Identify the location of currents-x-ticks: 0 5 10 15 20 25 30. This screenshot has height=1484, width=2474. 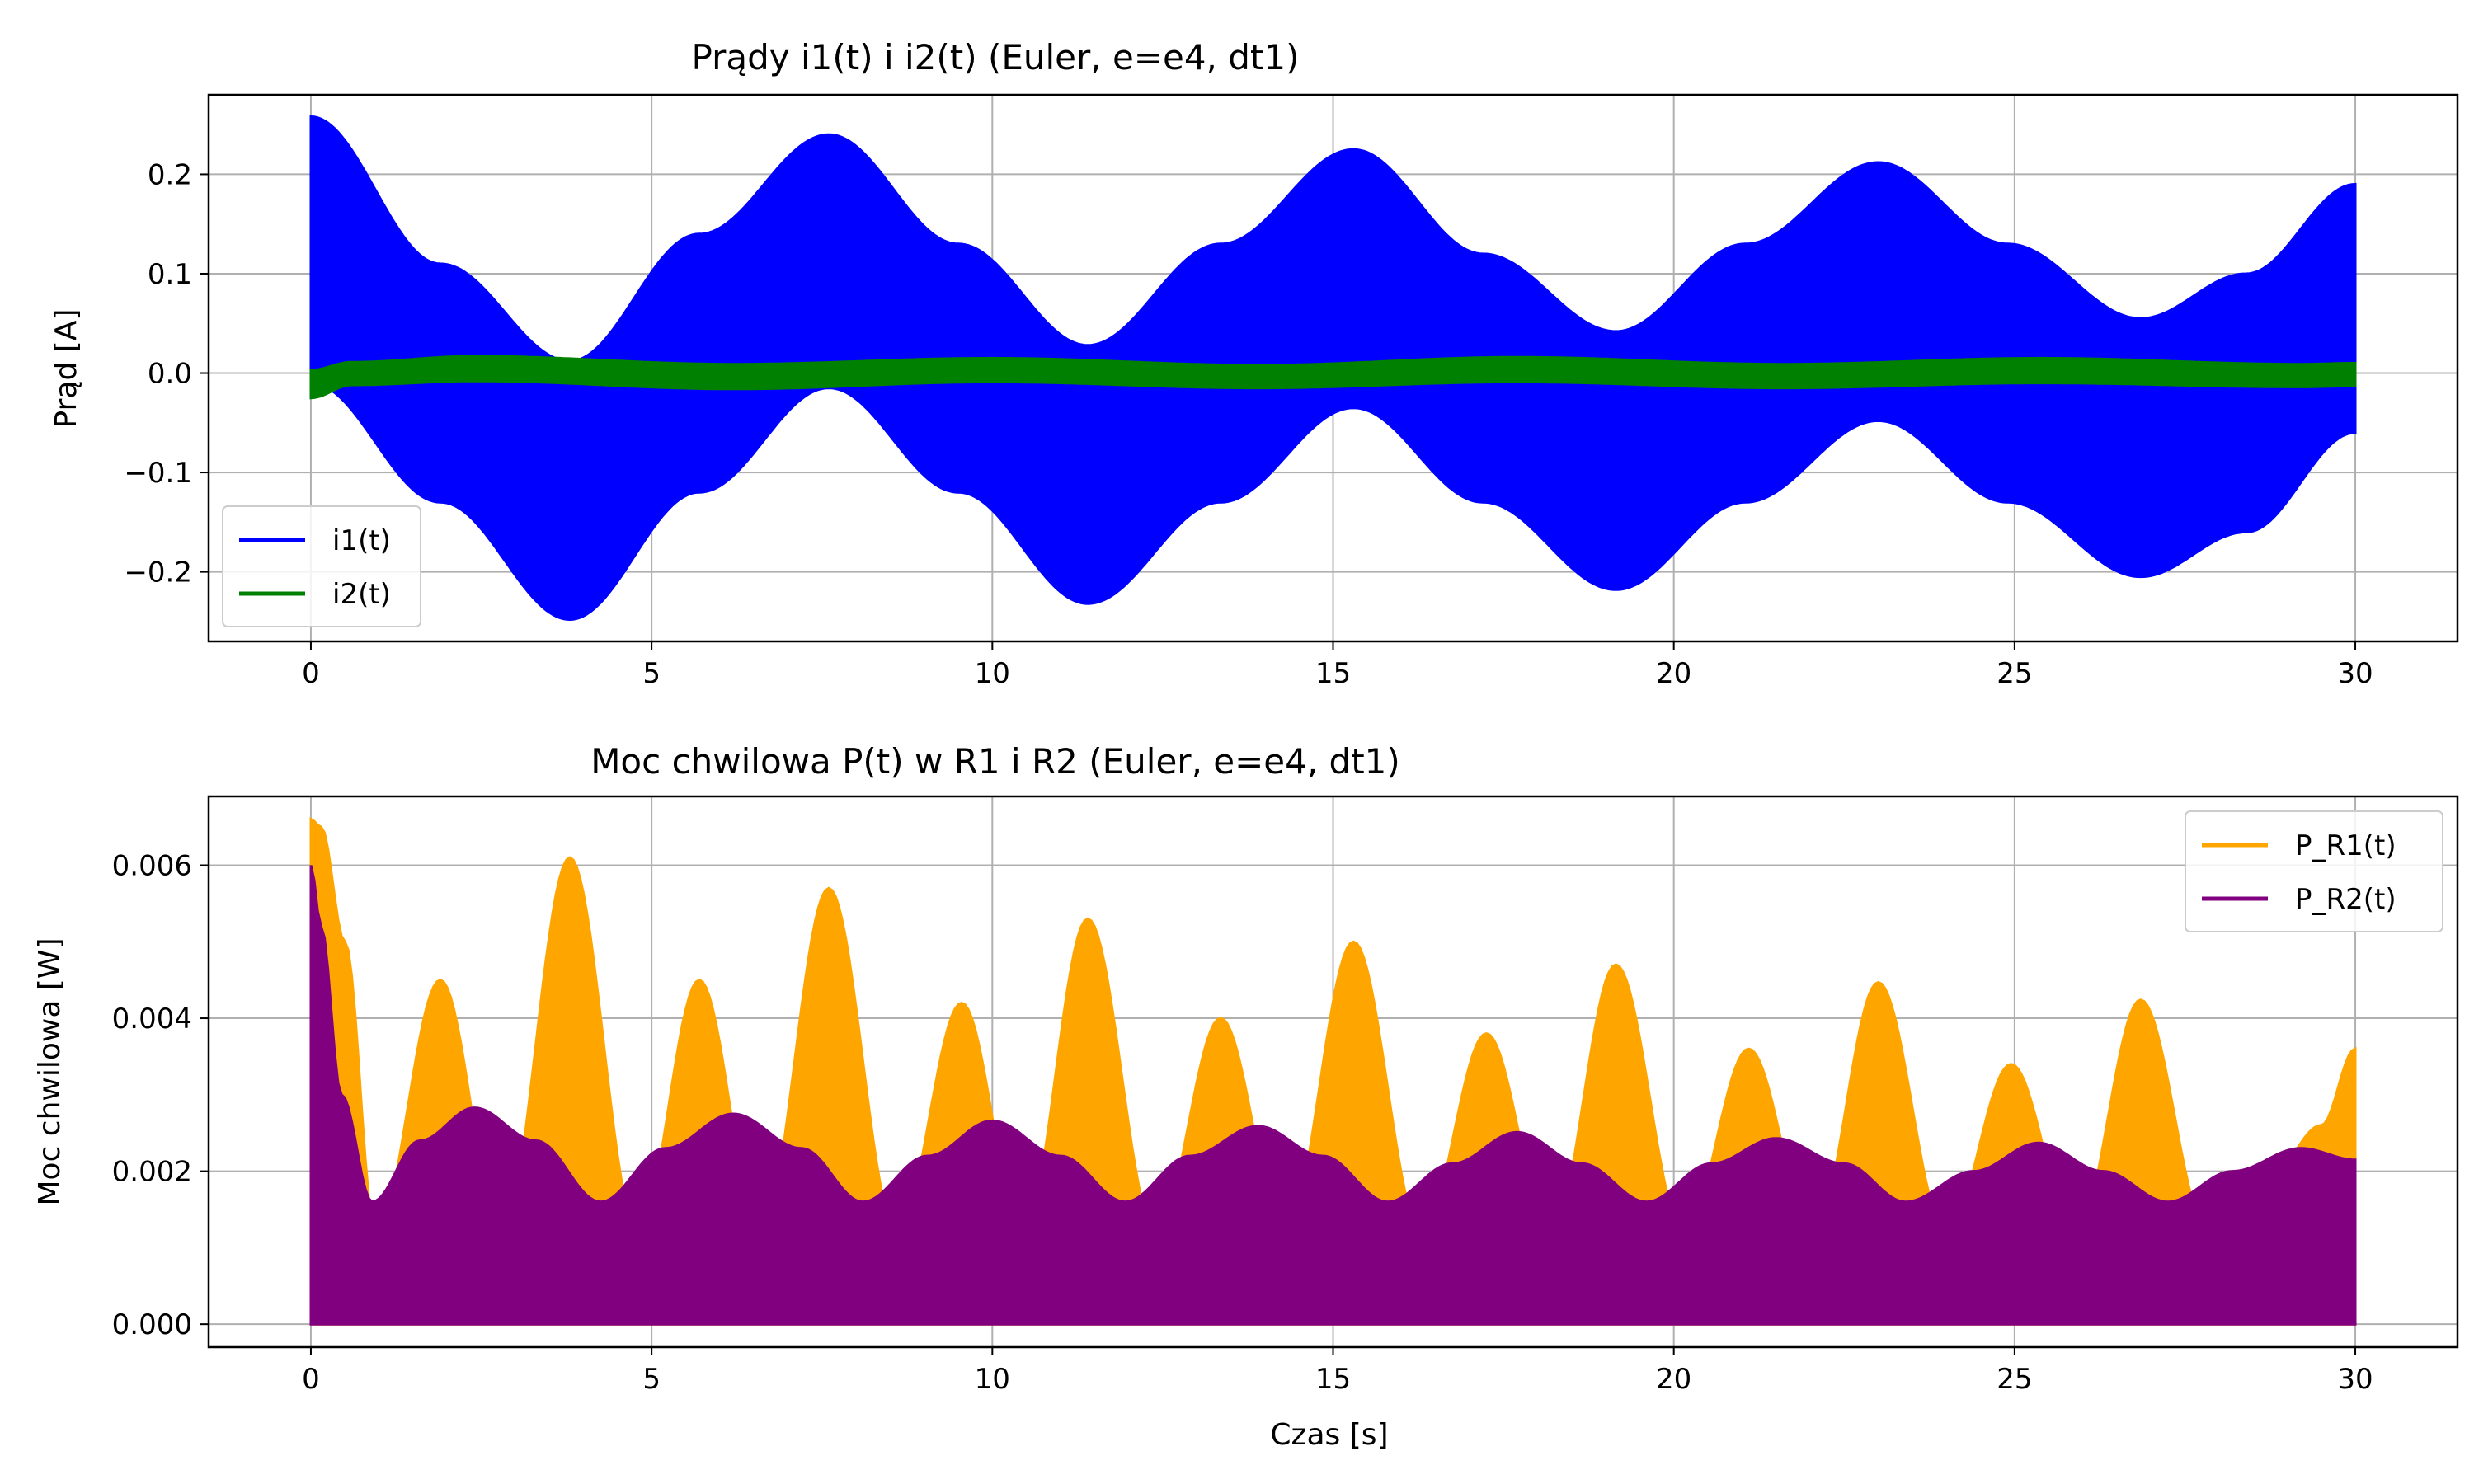
(1337, 665).